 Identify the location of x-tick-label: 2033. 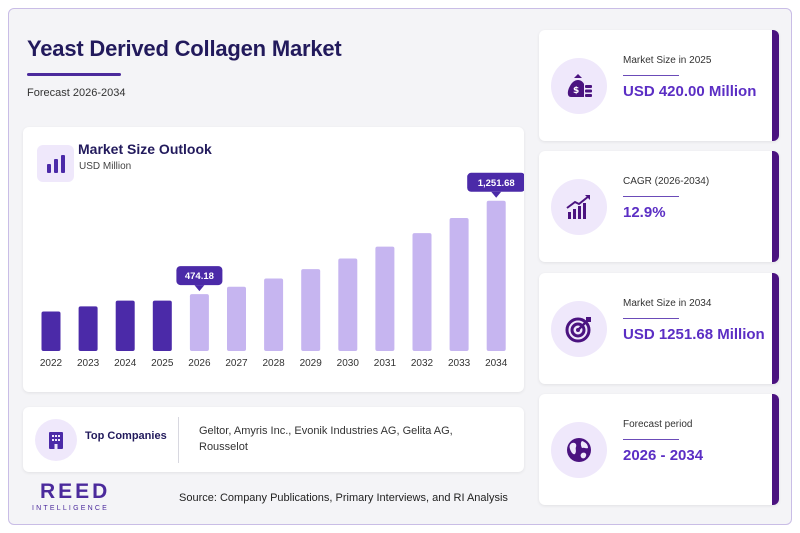
(459, 363).